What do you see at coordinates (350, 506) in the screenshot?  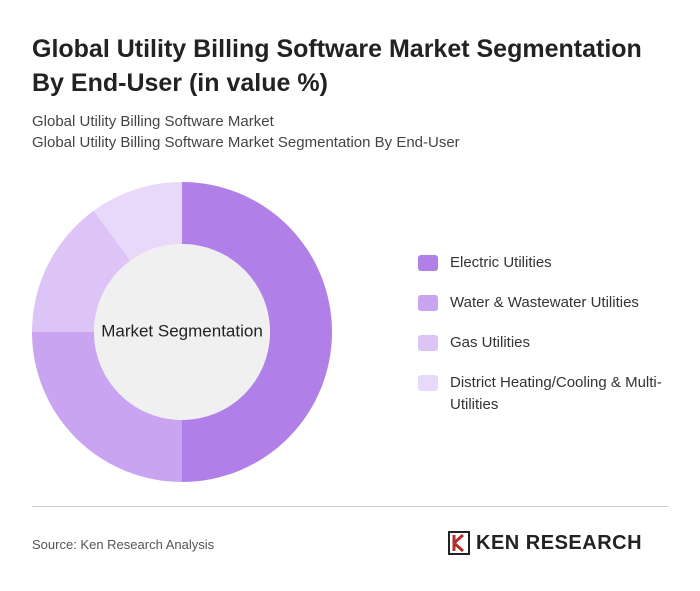 I see `divider` at bounding box center [350, 506].